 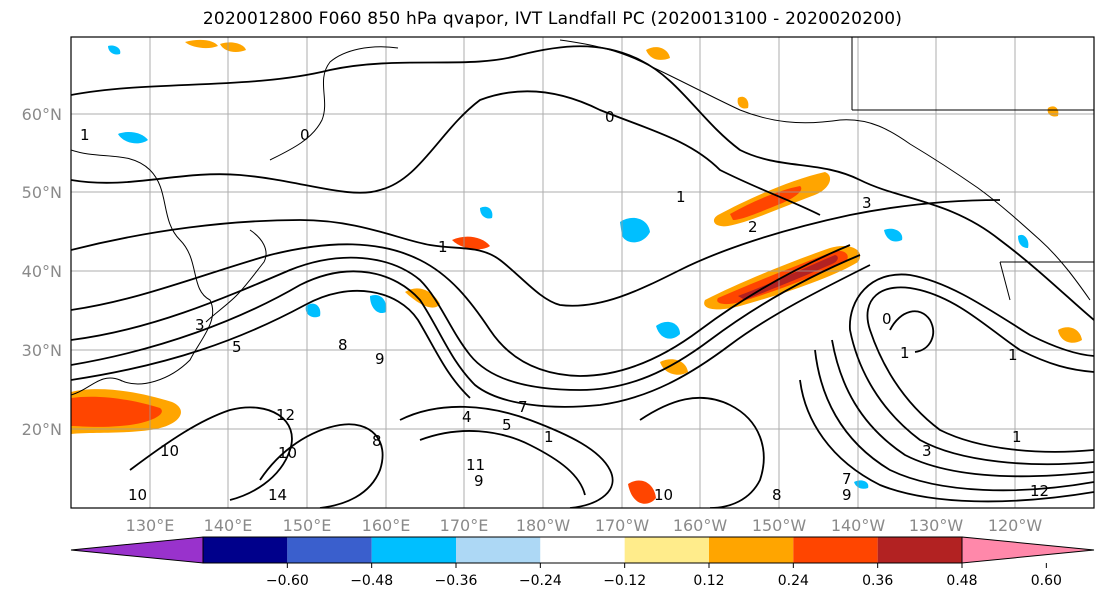 I want to click on lon-label: 150°W, so click(x=779, y=525).